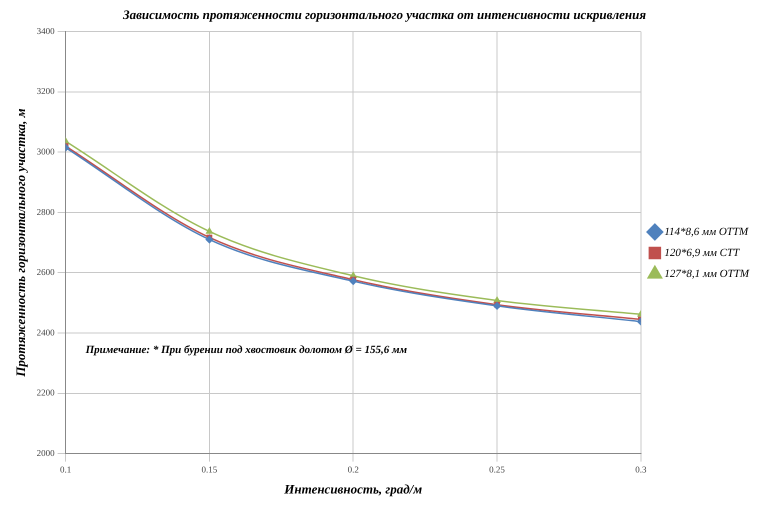 The image size is (767, 506). Describe the element at coordinates (46, 332) in the screenshot. I see `y-tick-label: 2400` at that location.